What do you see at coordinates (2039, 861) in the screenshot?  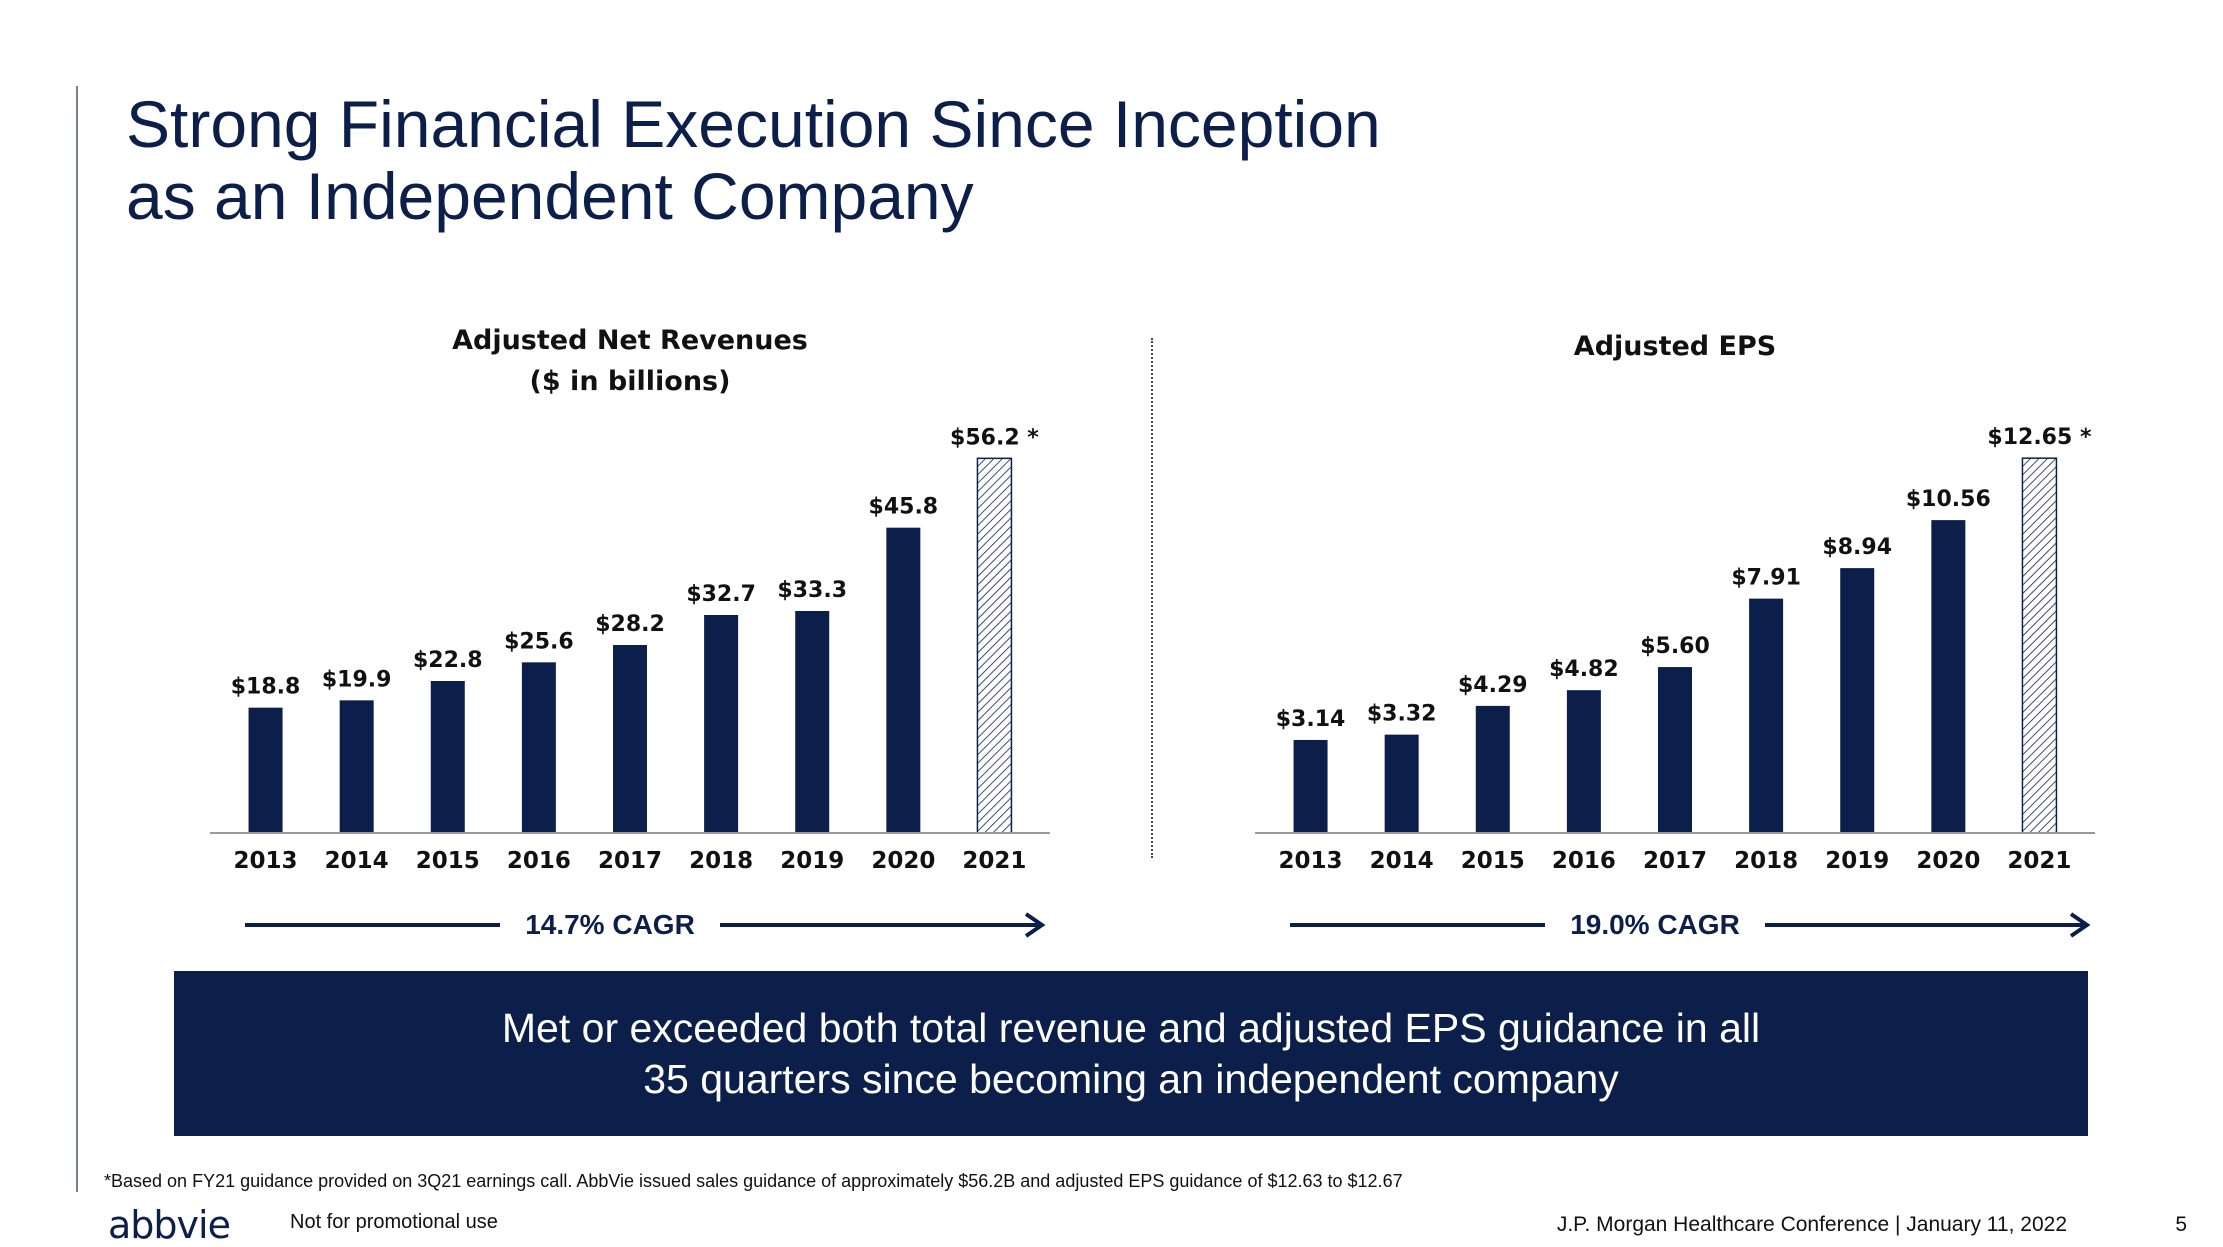 I see `eps-tick-label-2021: 2021` at bounding box center [2039, 861].